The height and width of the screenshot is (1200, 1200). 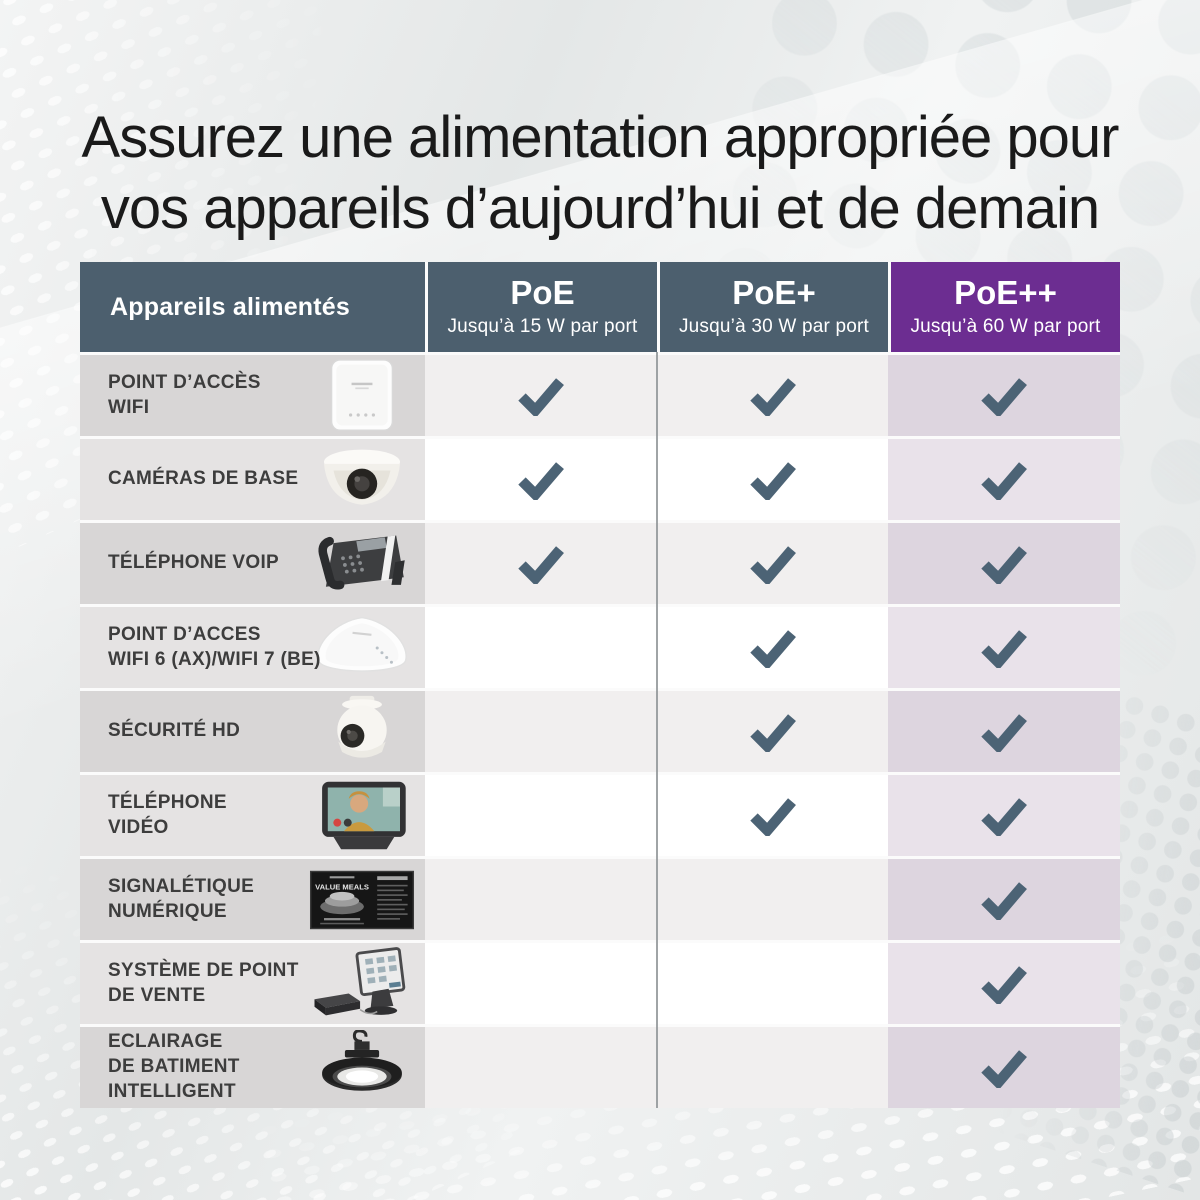 I want to click on table-row: ECLAIRAGE DE BATIMENT INTELLIGENT, so click(x=600, y=1067).